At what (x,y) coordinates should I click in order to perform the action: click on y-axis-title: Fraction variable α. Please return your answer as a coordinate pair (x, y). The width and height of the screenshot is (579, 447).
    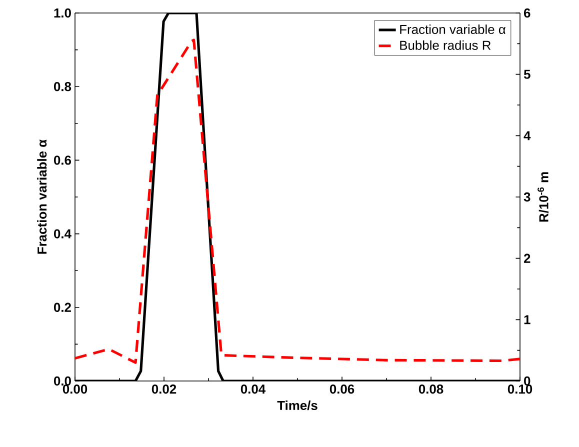
    Looking at the image, I should click on (42, 197).